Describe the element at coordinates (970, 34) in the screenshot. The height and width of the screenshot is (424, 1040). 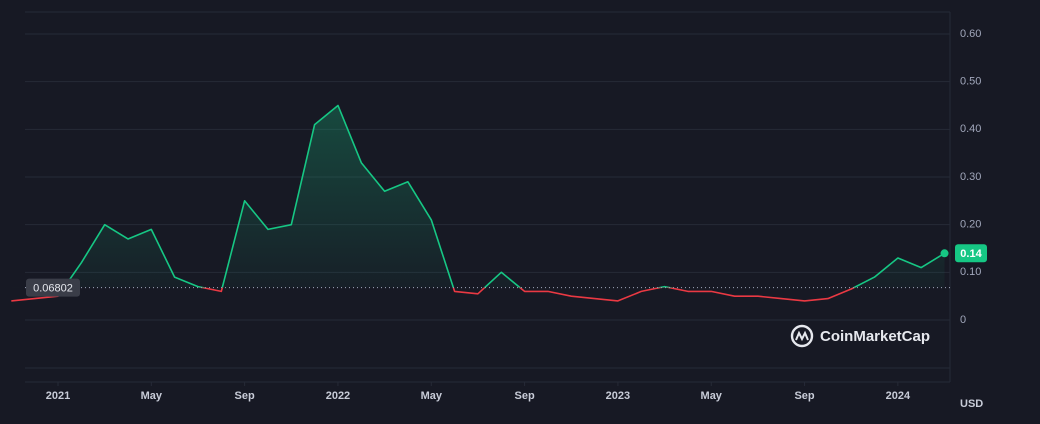
I see `y-tick-label: 0.60` at that location.